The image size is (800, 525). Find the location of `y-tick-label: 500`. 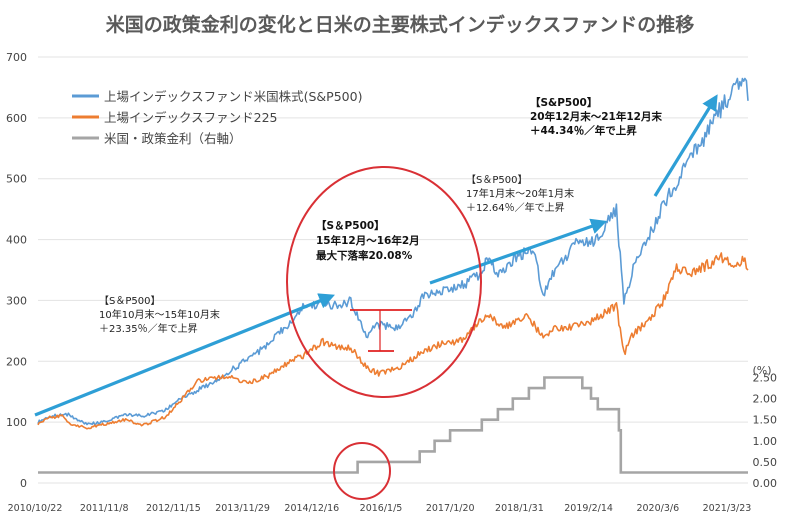

y-tick-label: 500 is located at coordinates (16, 179).